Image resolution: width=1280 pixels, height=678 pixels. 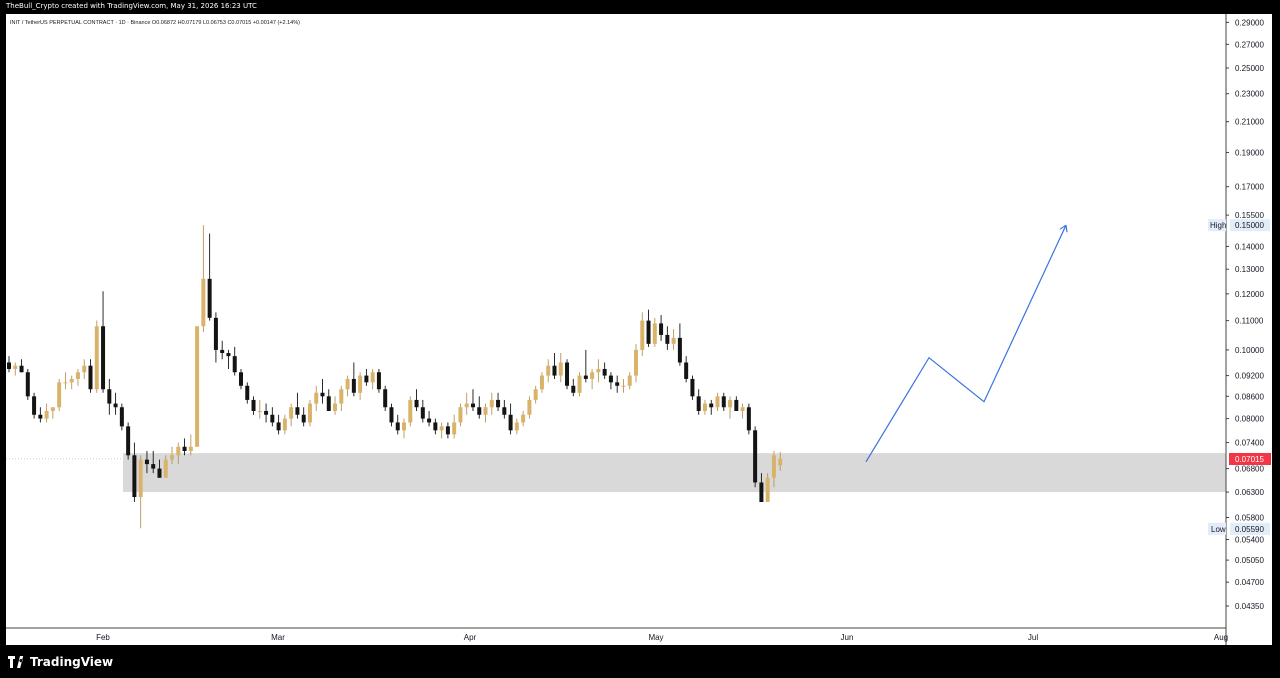 What do you see at coordinates (1249, 606) in the screenshot?
I see `price-tick-label: 0.04350` at bounding box center [1249, 606].